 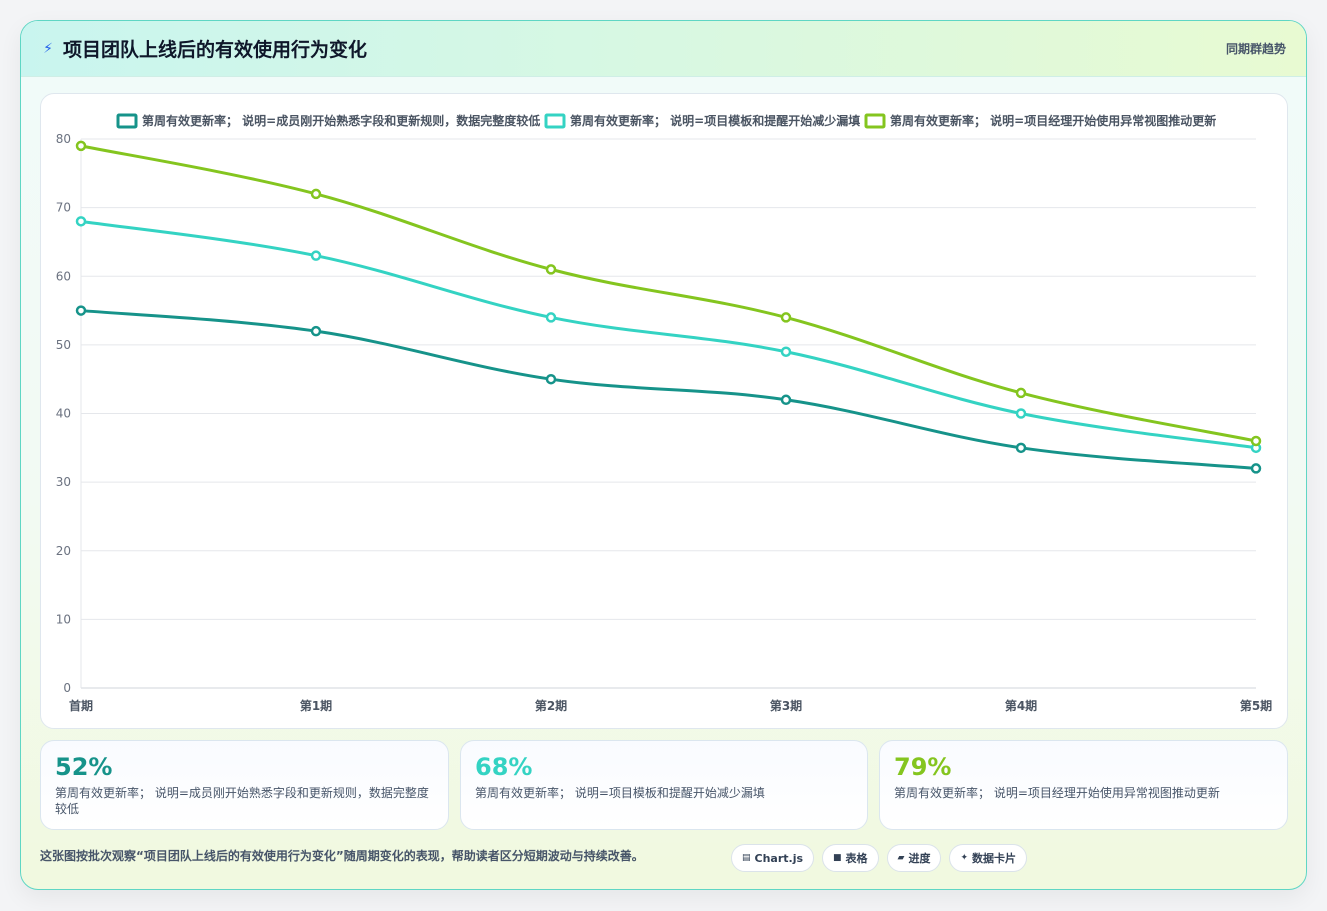 What do you see at coordinates (63, 482) in the screenshot?
I see `y-tick-label: 30` at bounding box center [63, 482].